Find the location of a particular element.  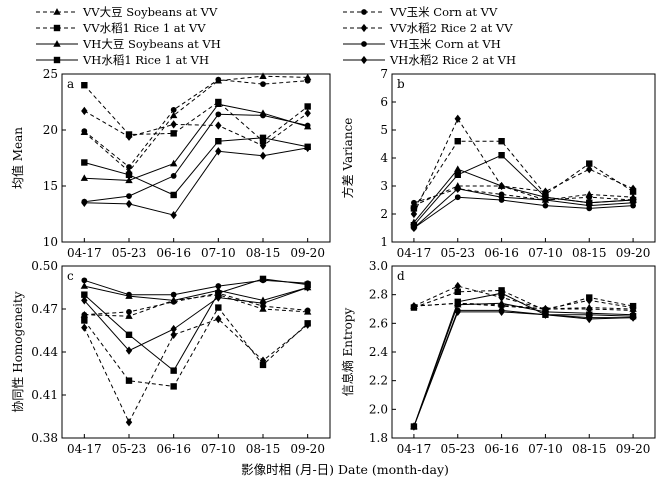

legend-item: VV水稻1 Rice 1 at VV is located at coordinates (121, 28).